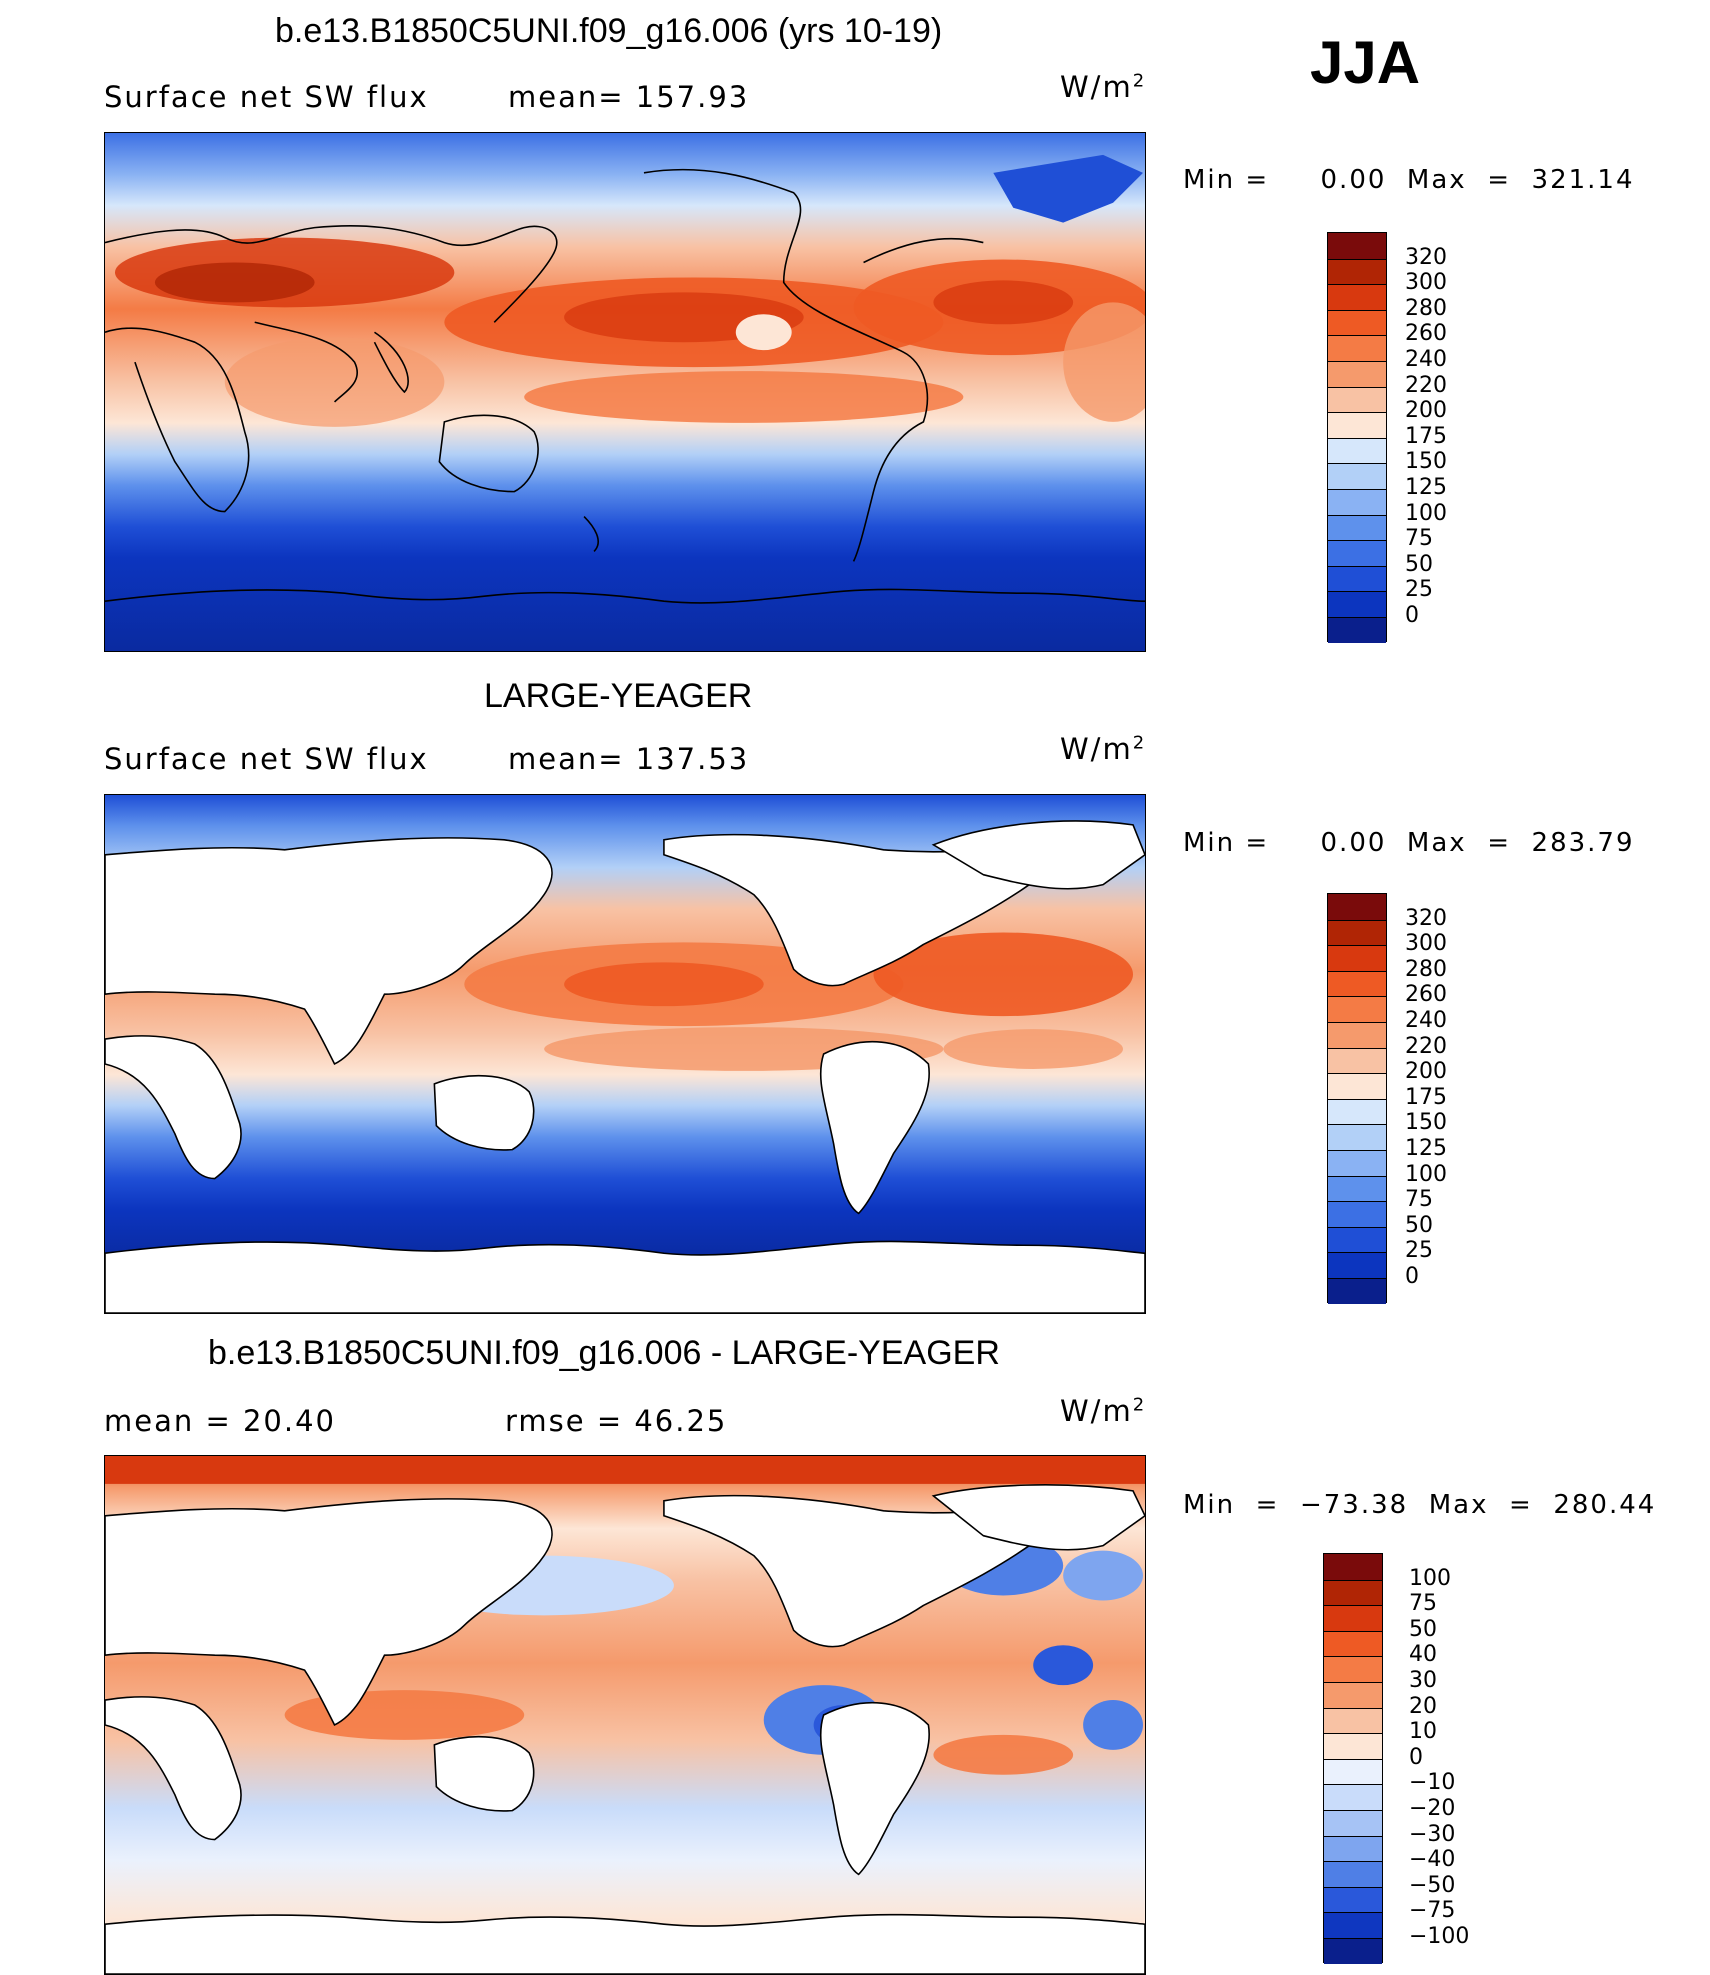  Describe the element at coordinates (609, 31) in the screenshot. I see `panel-1-title: b.e13.B1850C5UNI.f09_g16.006 (yrs 10-19)` at that location.